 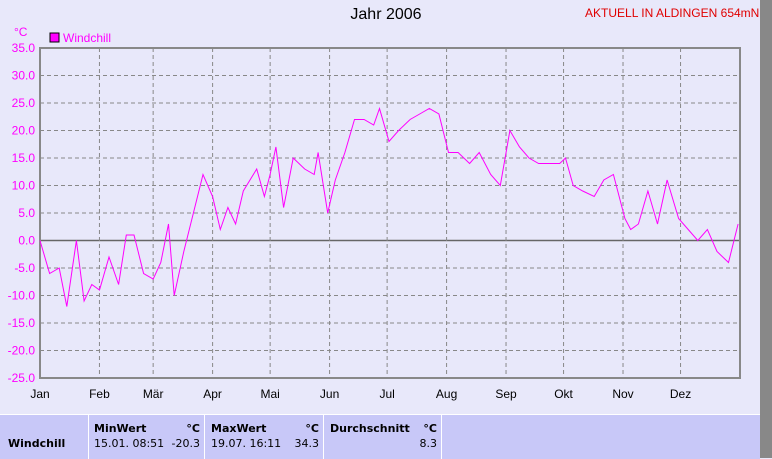 What do you see at coordinates (680, 394) in the screenshot?
I see `x-tick-label: Dez` at bounding box center [680, 394].